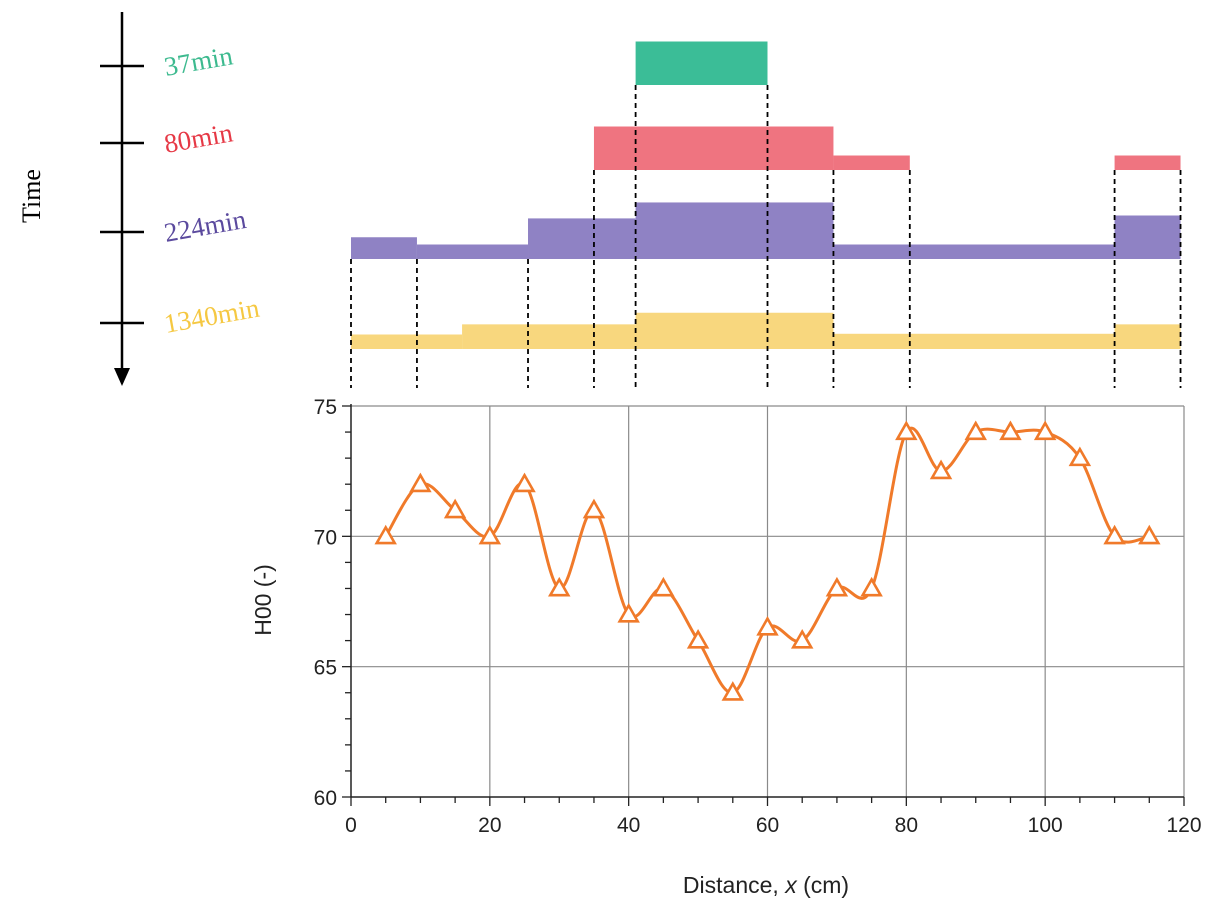 This screenshot has height=913, width=1218. Describe the element at coordinates (31, 196) in the screenshot. I see `time-axis-label: Time` at that location.